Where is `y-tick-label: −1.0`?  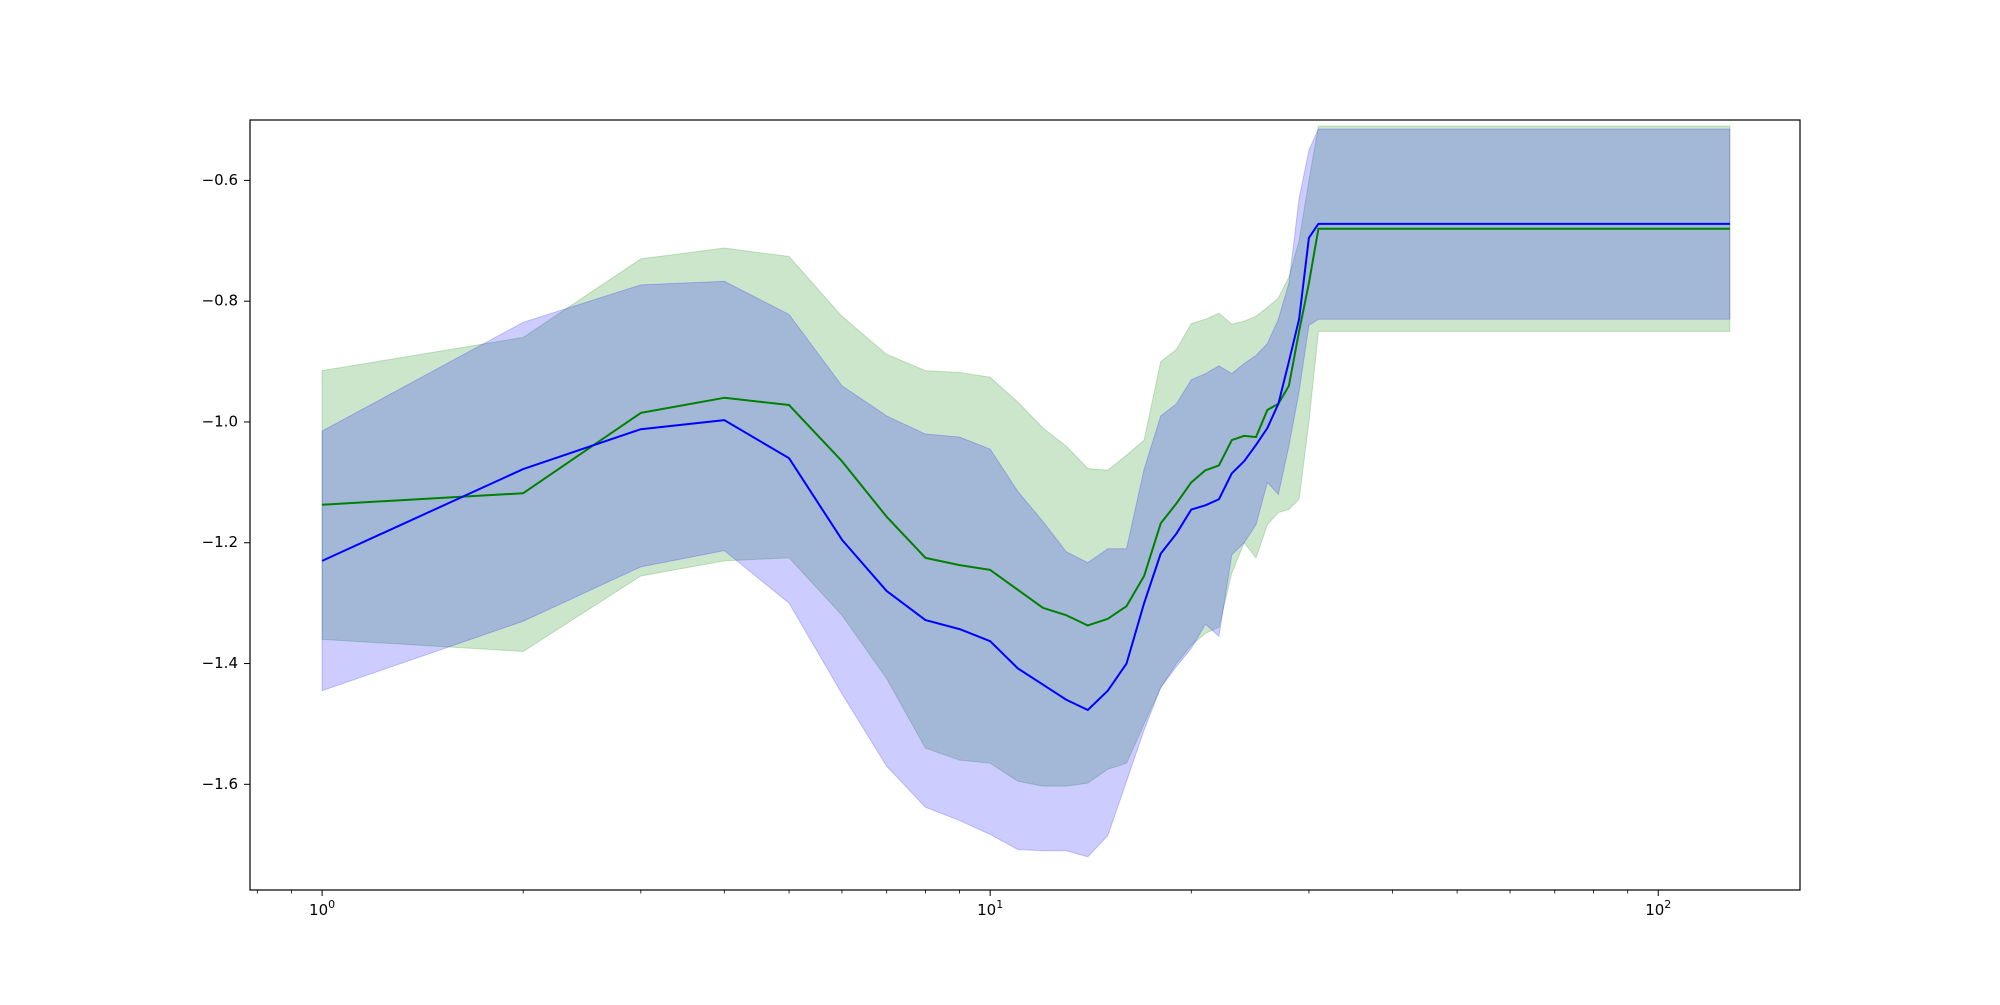
y-tick-label: −1.0 is located at coordinates (220, 421).